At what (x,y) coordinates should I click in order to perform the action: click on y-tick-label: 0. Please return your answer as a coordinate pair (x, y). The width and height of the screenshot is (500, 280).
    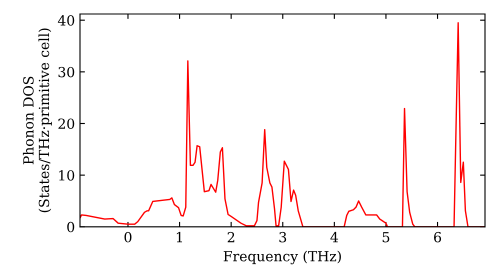
    Looking at the image, I should click on (70, 227).